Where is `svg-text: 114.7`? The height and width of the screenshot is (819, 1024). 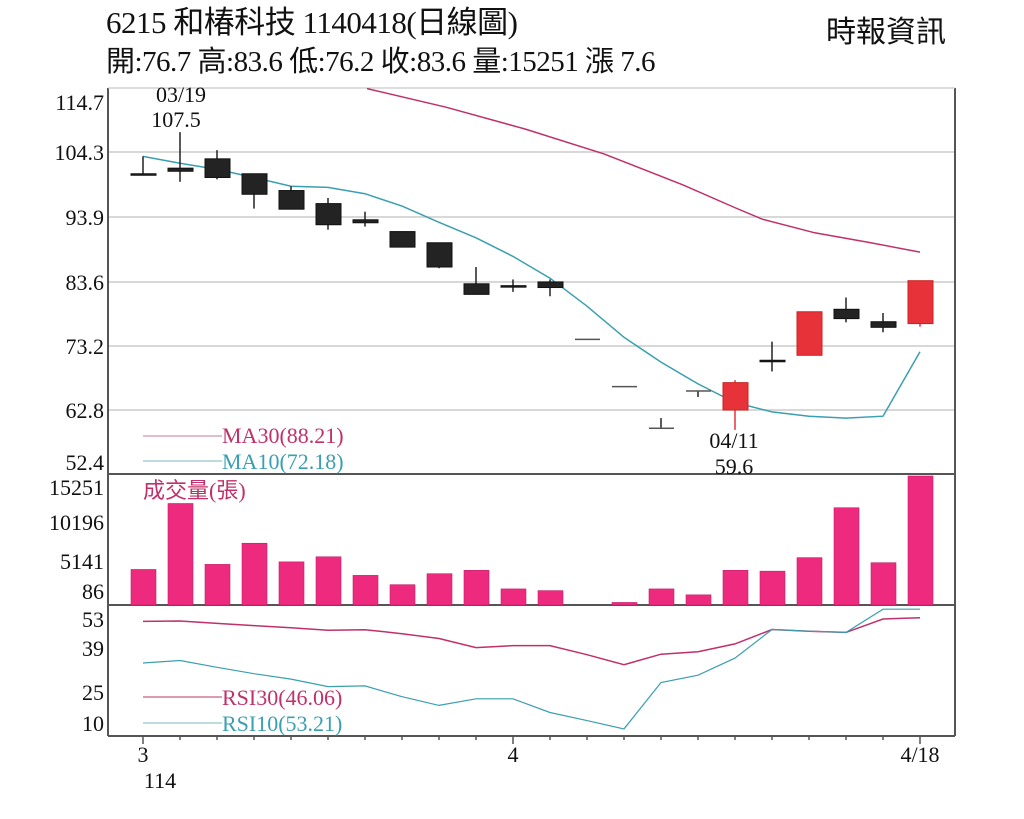 svg-text: 114.7 is located at coordinates (79, 102).